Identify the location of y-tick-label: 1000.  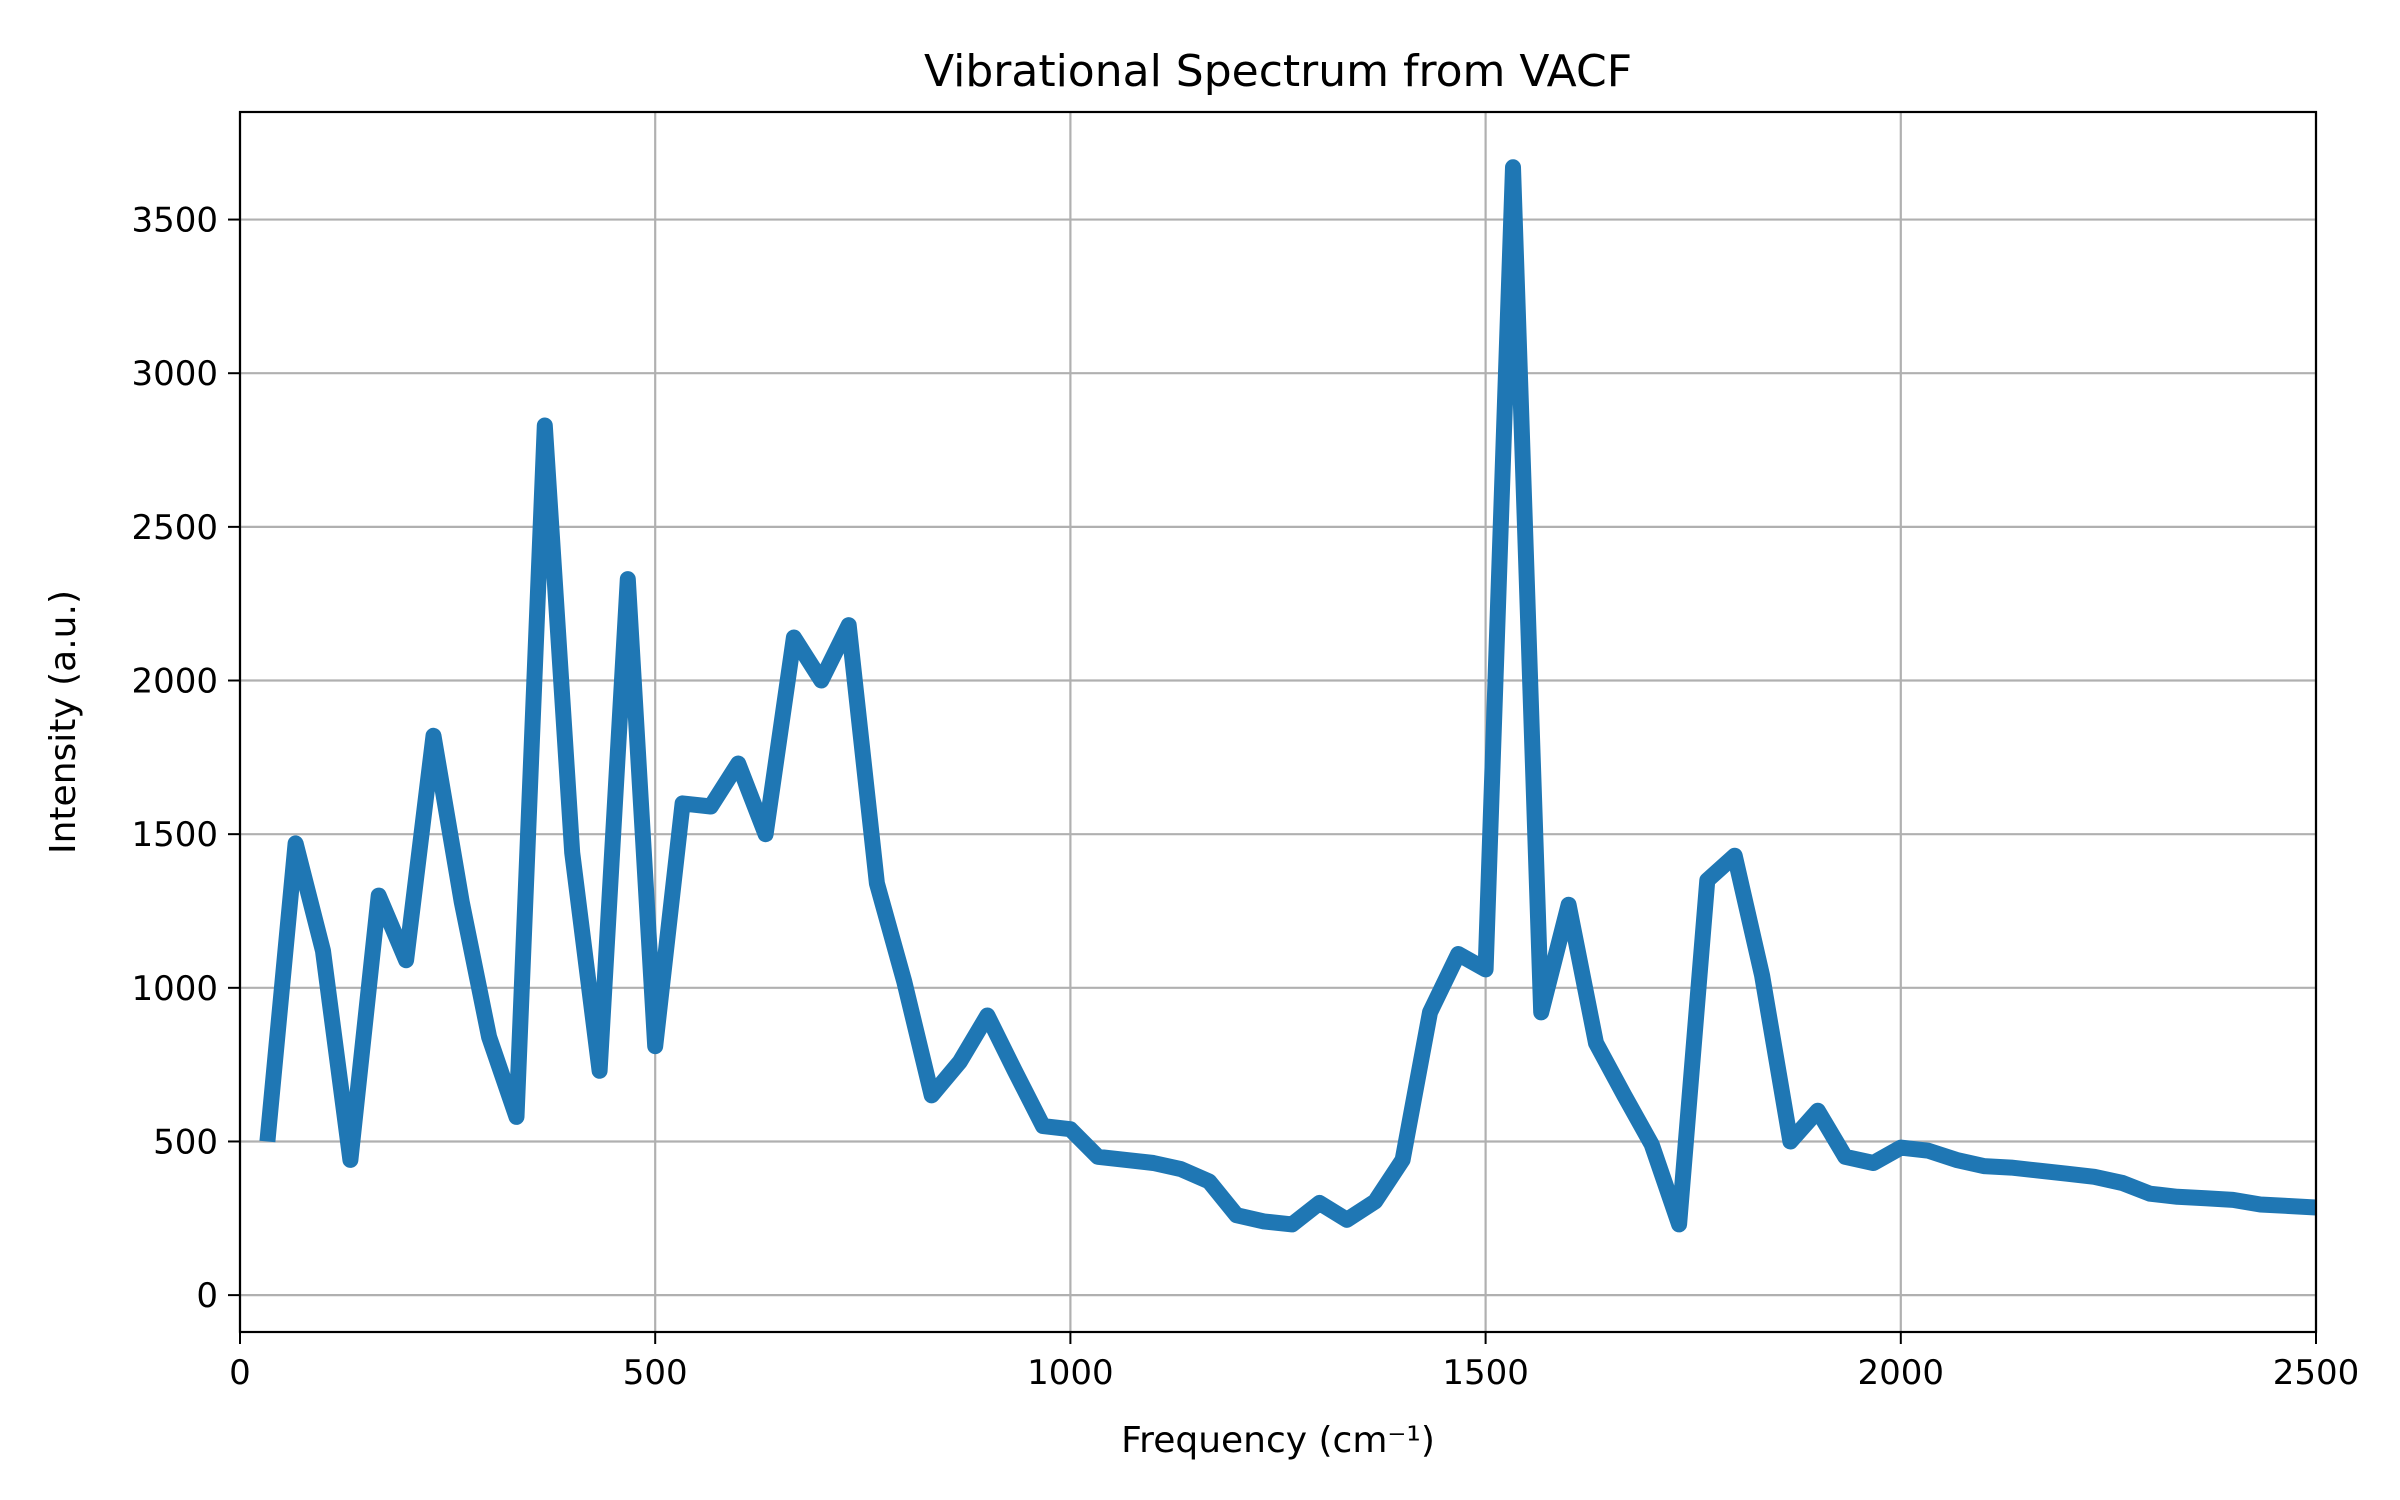
(174, 989).